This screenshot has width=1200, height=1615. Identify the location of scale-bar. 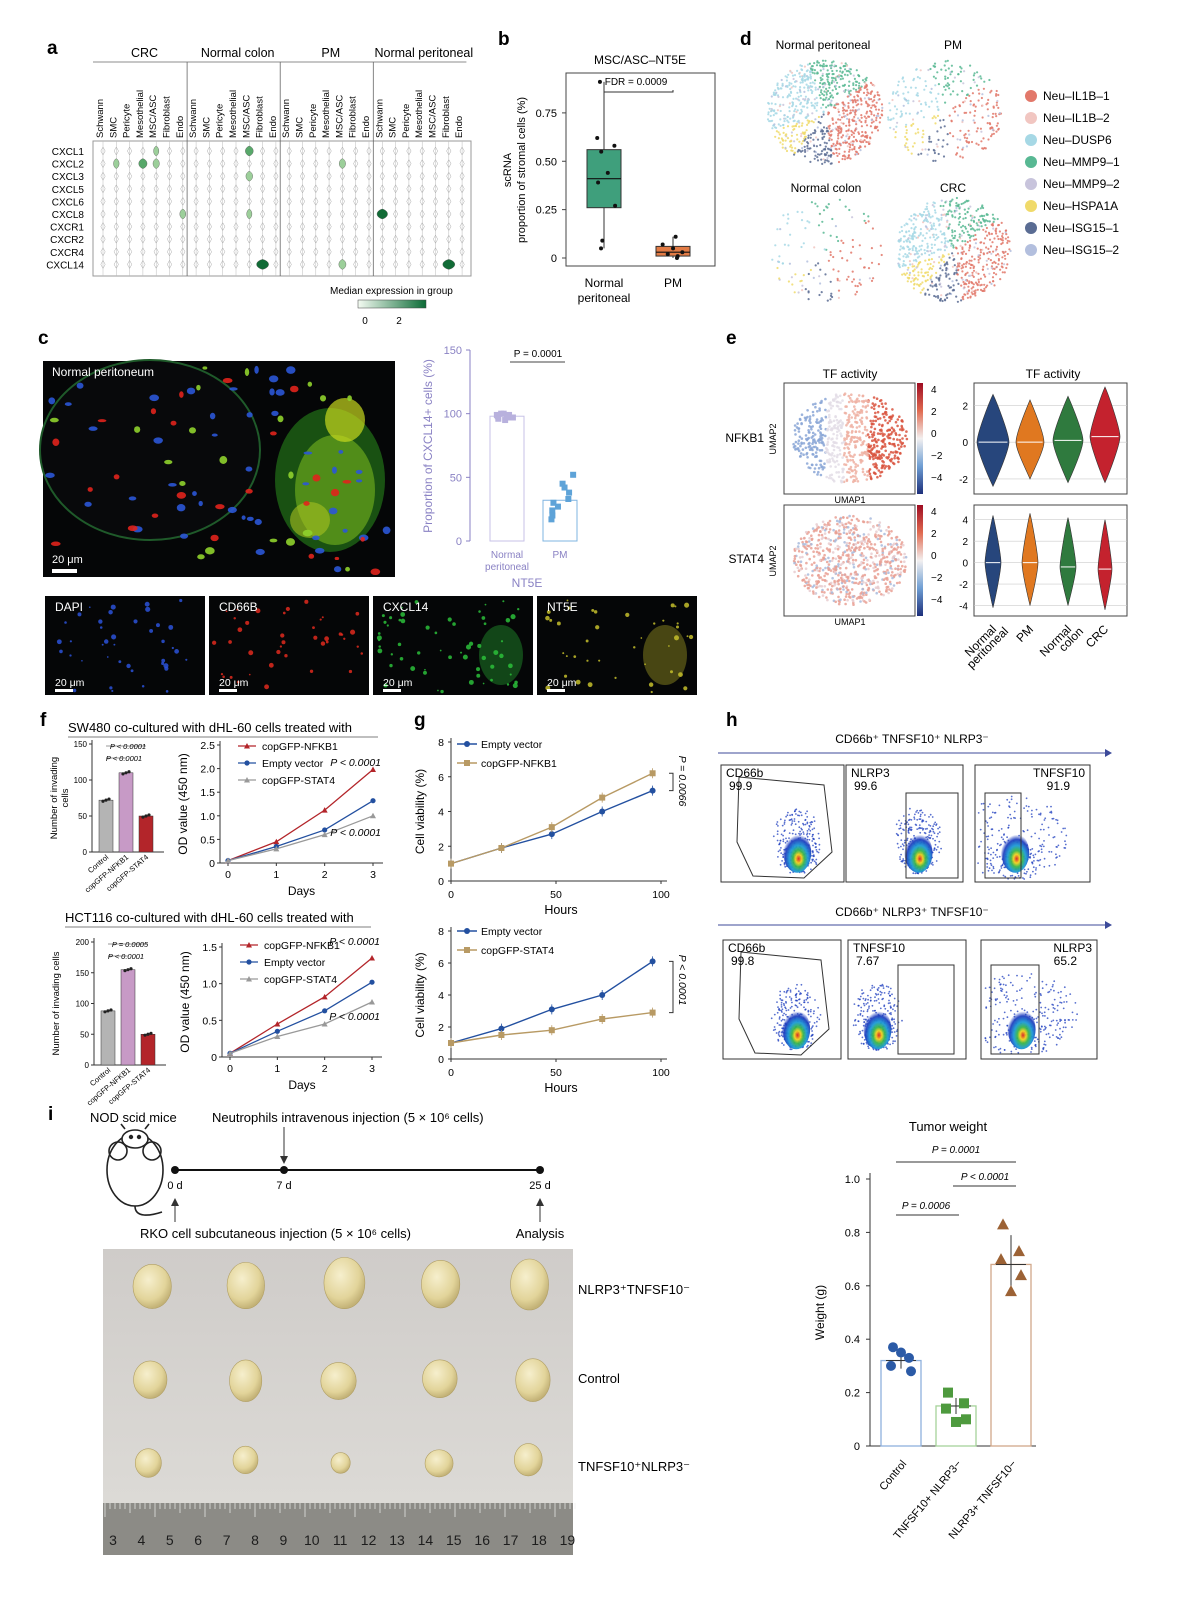
(556, 690).